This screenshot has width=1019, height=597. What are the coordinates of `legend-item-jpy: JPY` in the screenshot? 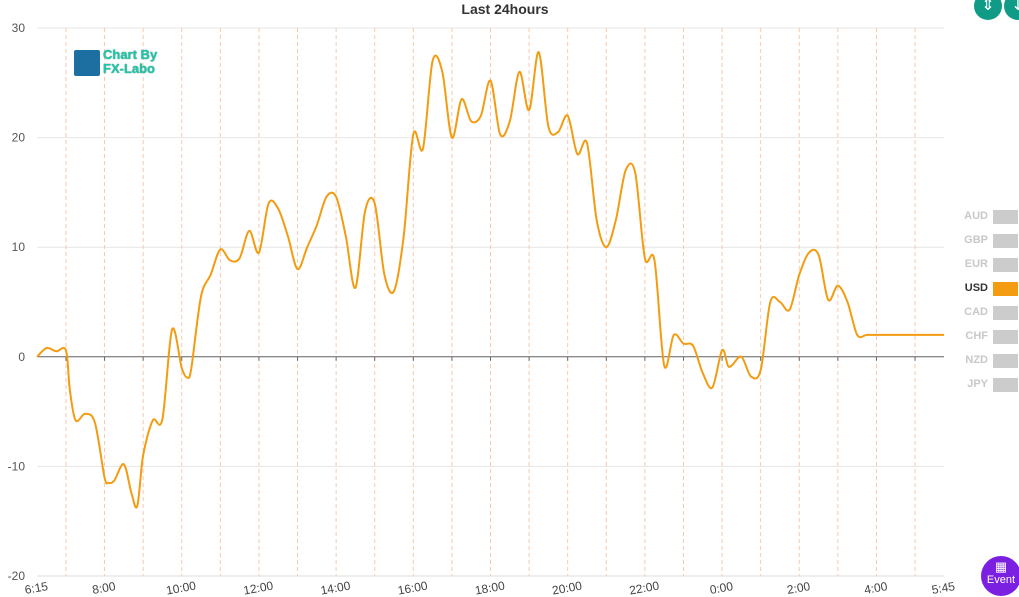 It's located at (984, 388).